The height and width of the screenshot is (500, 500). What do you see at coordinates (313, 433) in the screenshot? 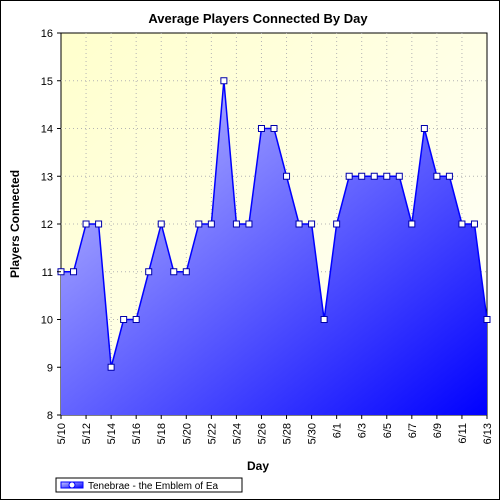
I see `x-tick-label: 5/30` at bounding box center [313, 433].